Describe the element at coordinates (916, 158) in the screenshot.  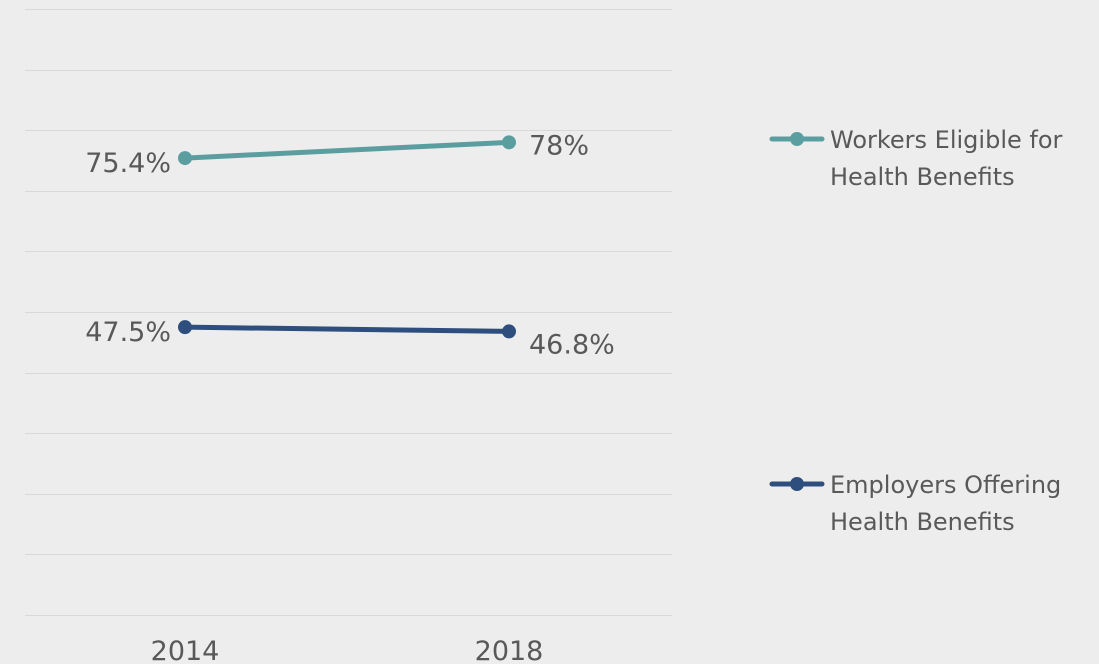
I see `legend-entry: Workers Eligible for Health Benefits` at that location.